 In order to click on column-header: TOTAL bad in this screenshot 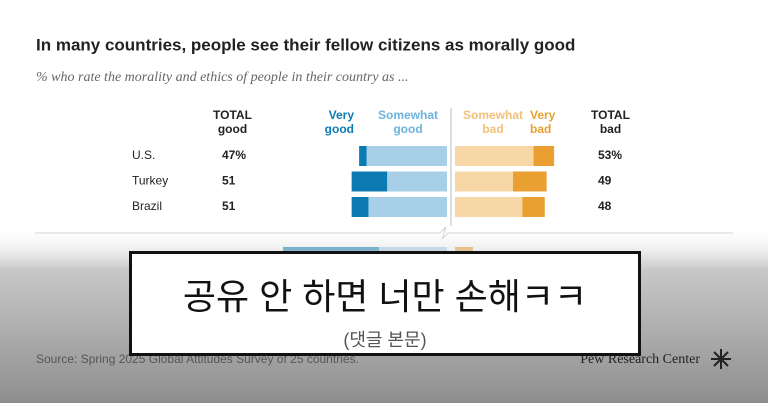, I will do `click(610, 122)`.